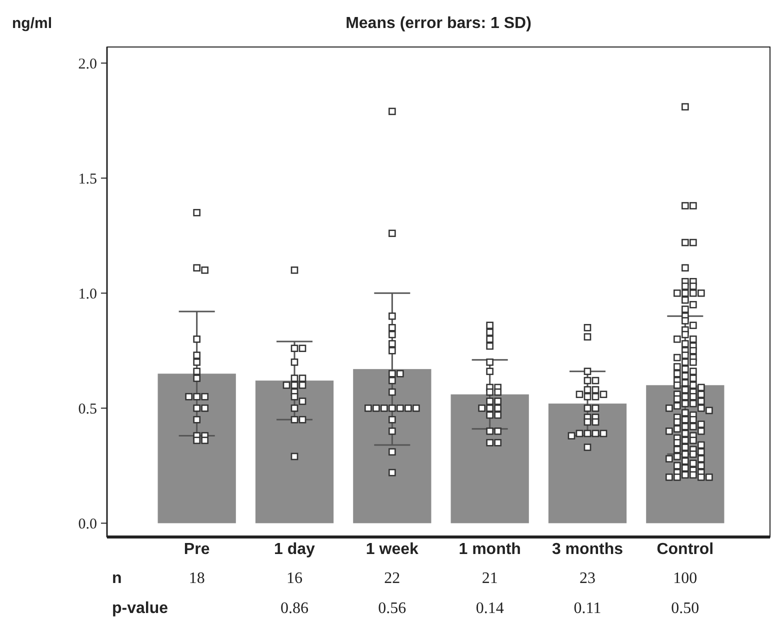 The width and height of the screenshot is (774, 623). I want to click on x-tick-label: 1 week, so click(392, 549).